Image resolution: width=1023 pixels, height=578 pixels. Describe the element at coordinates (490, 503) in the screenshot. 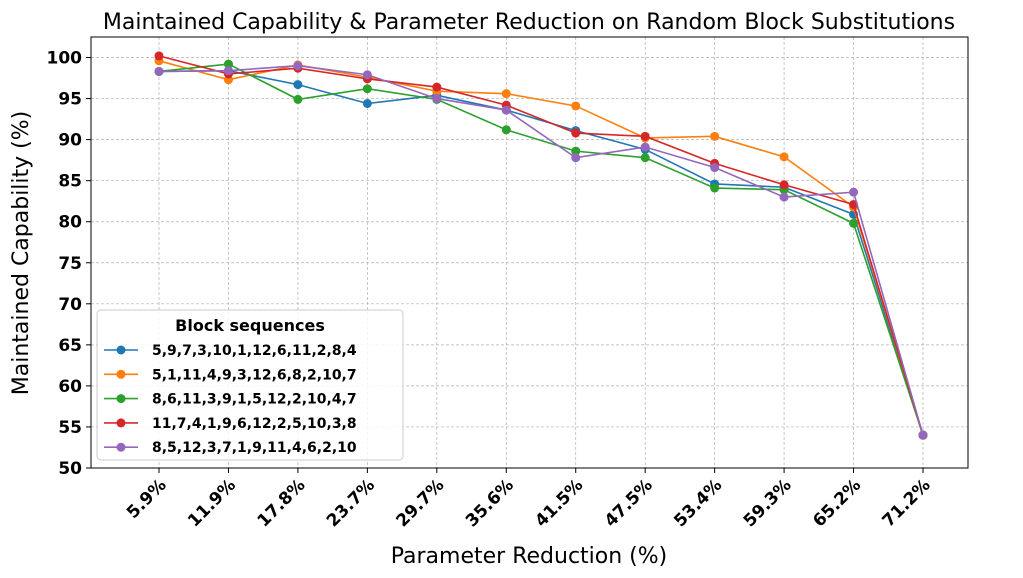

I see `x-tick-label: 35.6%` at that location.